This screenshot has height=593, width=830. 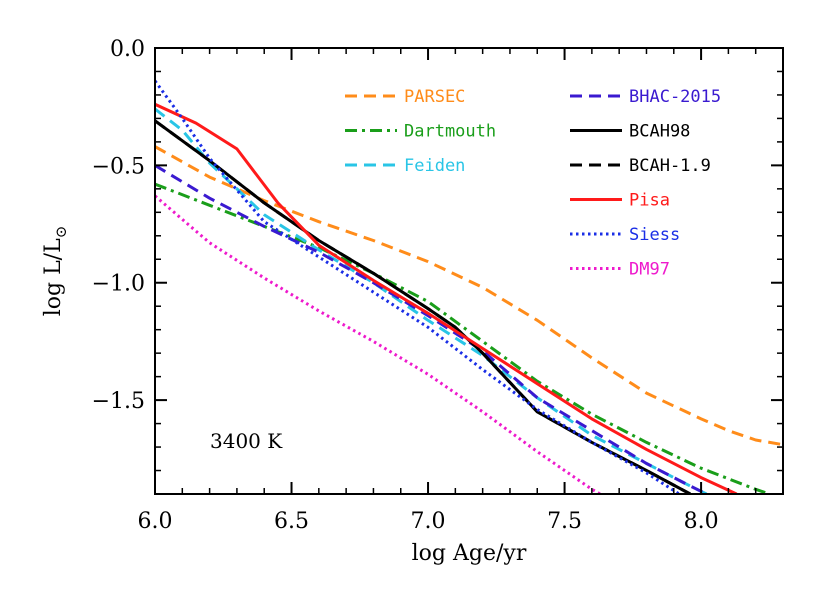 What do you see at coordinates (61, 232) in the screenshot?
I see `y-axis-title-subscript: ⊙` at bounding box center [61, 232].